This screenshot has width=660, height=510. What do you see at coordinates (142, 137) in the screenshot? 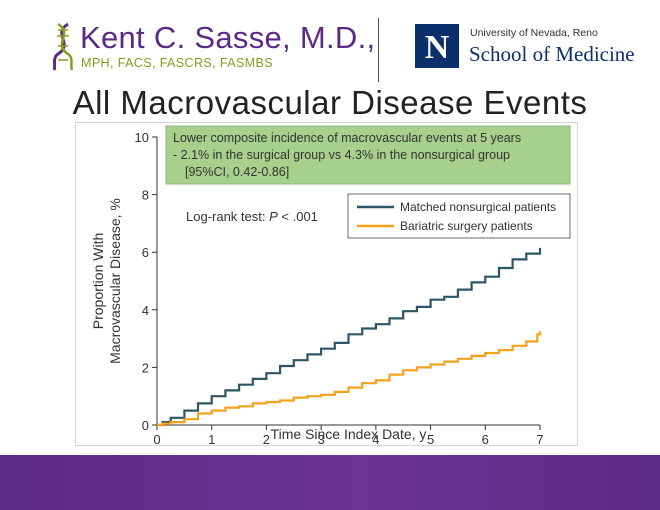
I see `y-tick-label: 10` at bounding box center [142, 137].